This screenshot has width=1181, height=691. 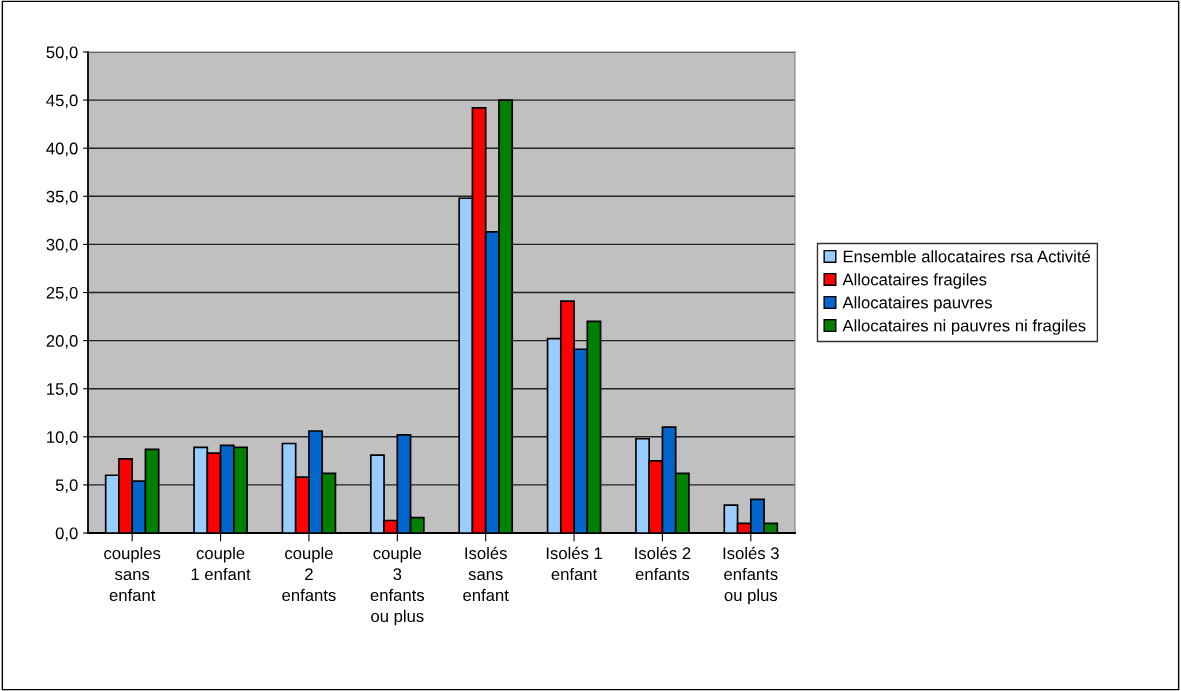 I want to click on y-tick-label: 45,0, so click(x=62, y=101).